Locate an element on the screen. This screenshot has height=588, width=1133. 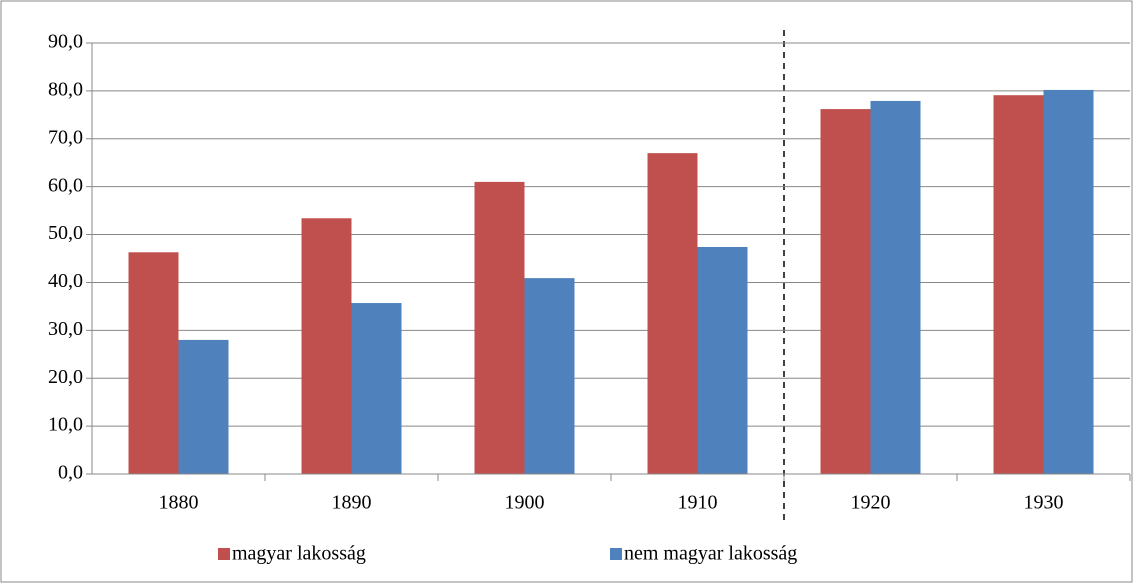
y-tick-label: 0,0 is located at coordinates (70, 473).